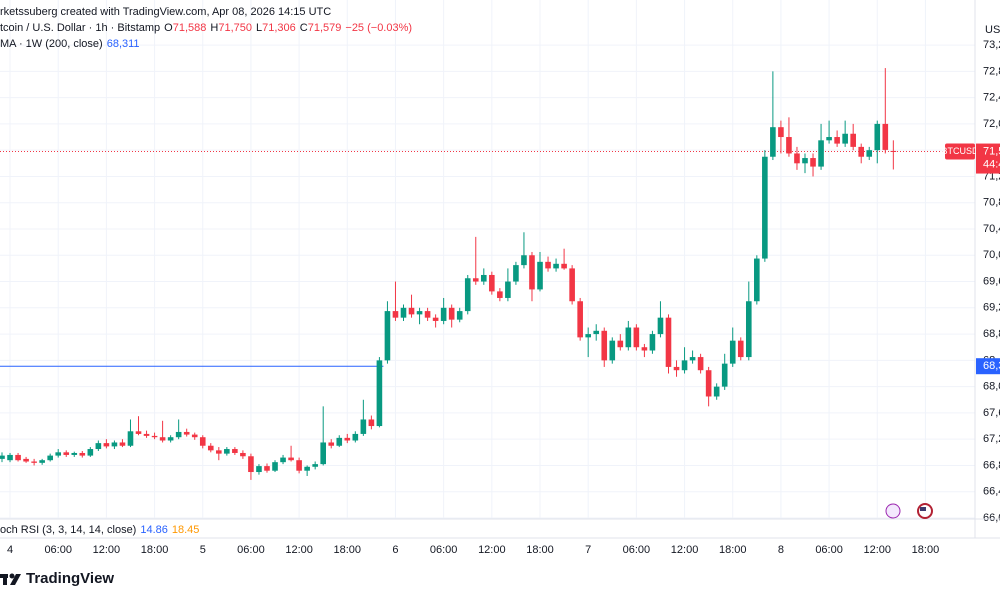  What do you see at coordinates (991, 465) in the screenshot?
I see `y-tick-label: 66,800` at bounding box center [991, 465].